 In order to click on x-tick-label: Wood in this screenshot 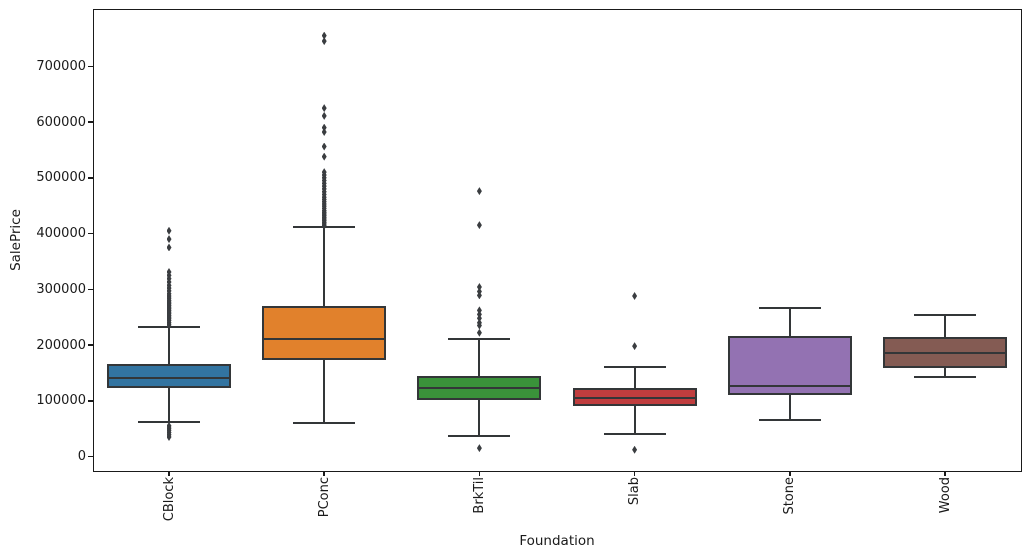, I will do `click(945, 495)`.